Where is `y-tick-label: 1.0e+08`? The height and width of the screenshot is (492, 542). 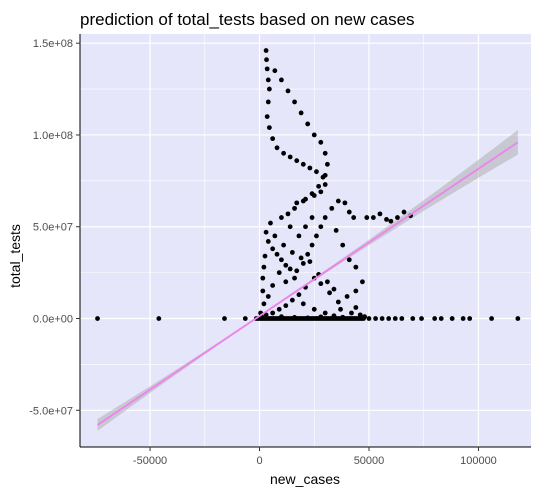 y-tick-label: 1.0e+08 is located at coordinates (53, 136).